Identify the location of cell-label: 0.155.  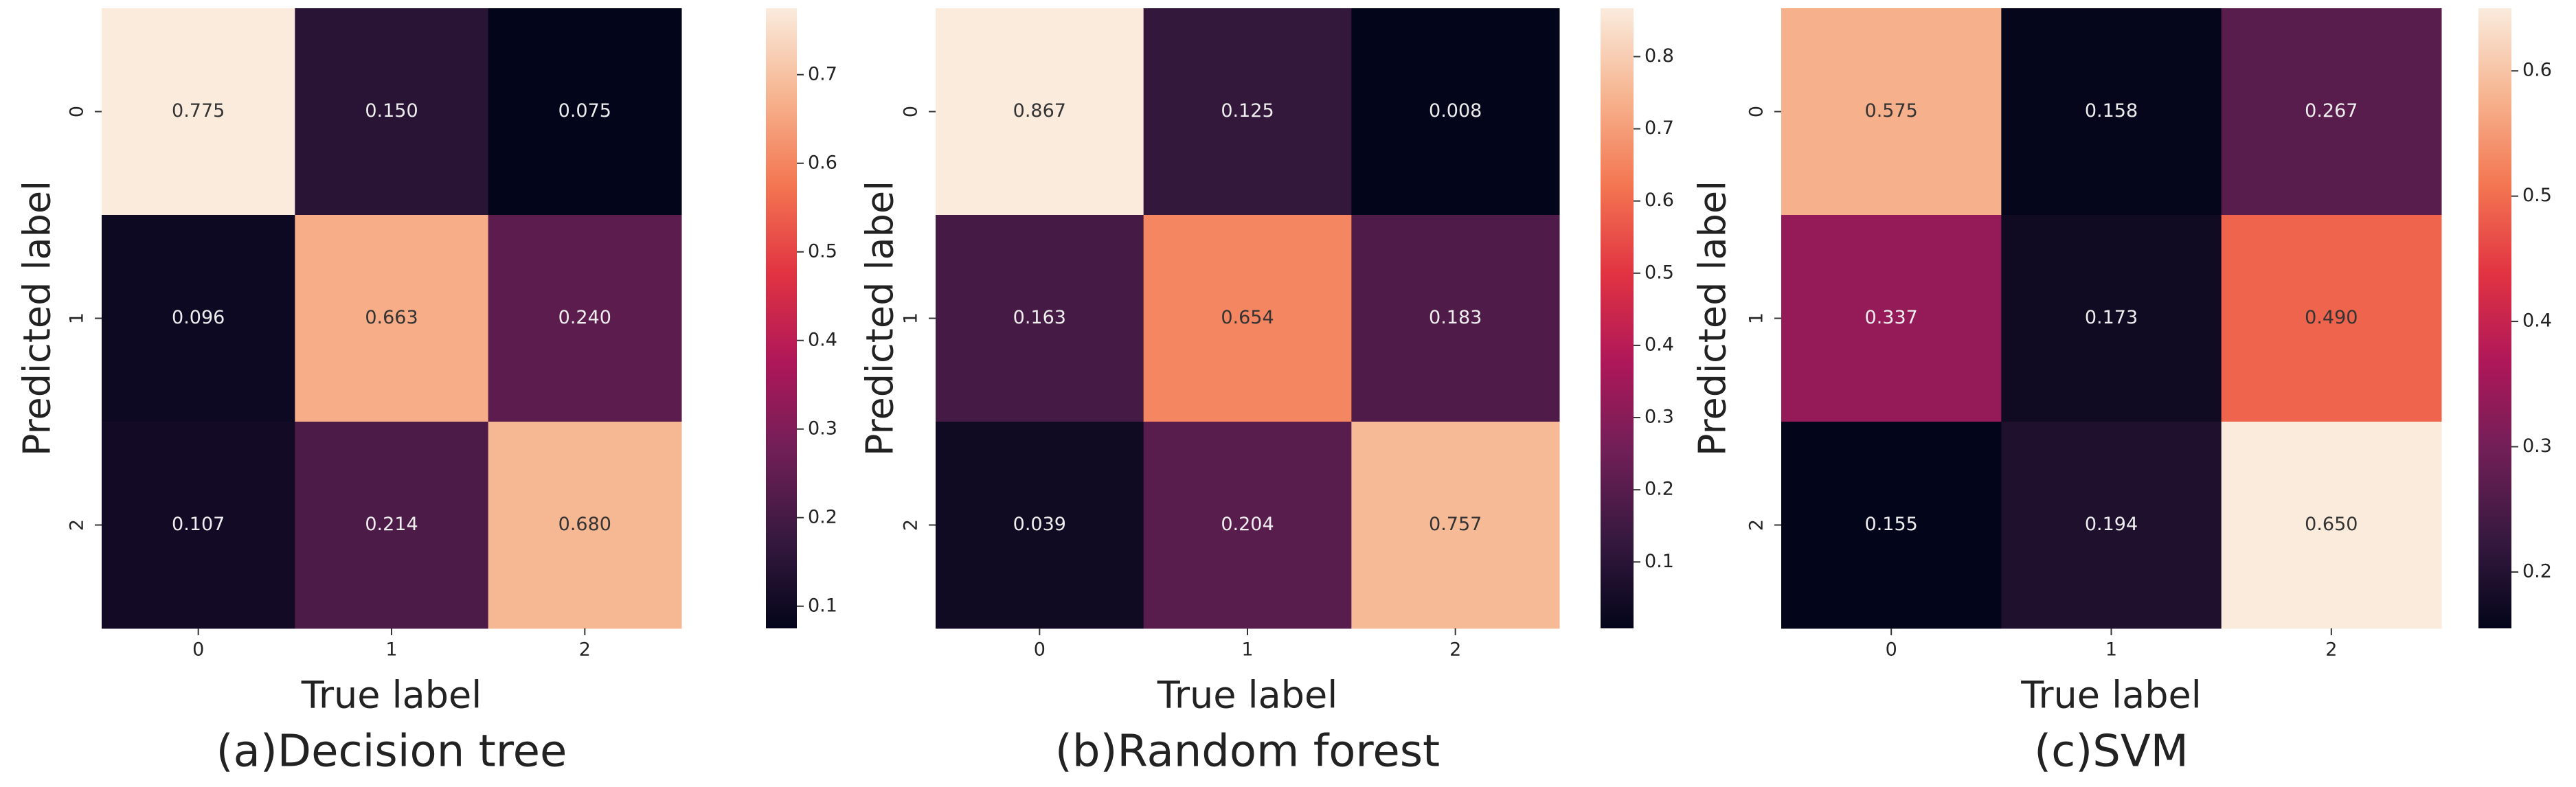
(1891, 524).